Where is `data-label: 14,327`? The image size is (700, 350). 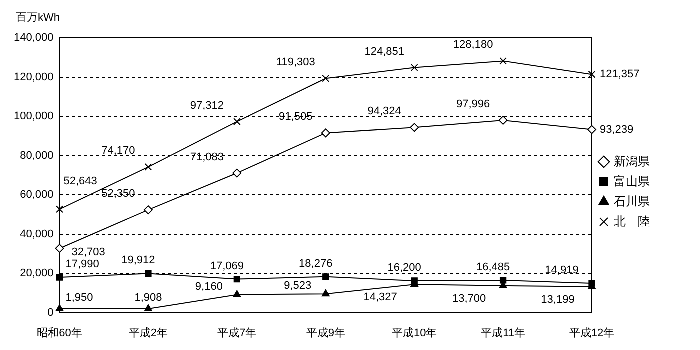 data-label: 14,327 is located at coordinates (381, 298).